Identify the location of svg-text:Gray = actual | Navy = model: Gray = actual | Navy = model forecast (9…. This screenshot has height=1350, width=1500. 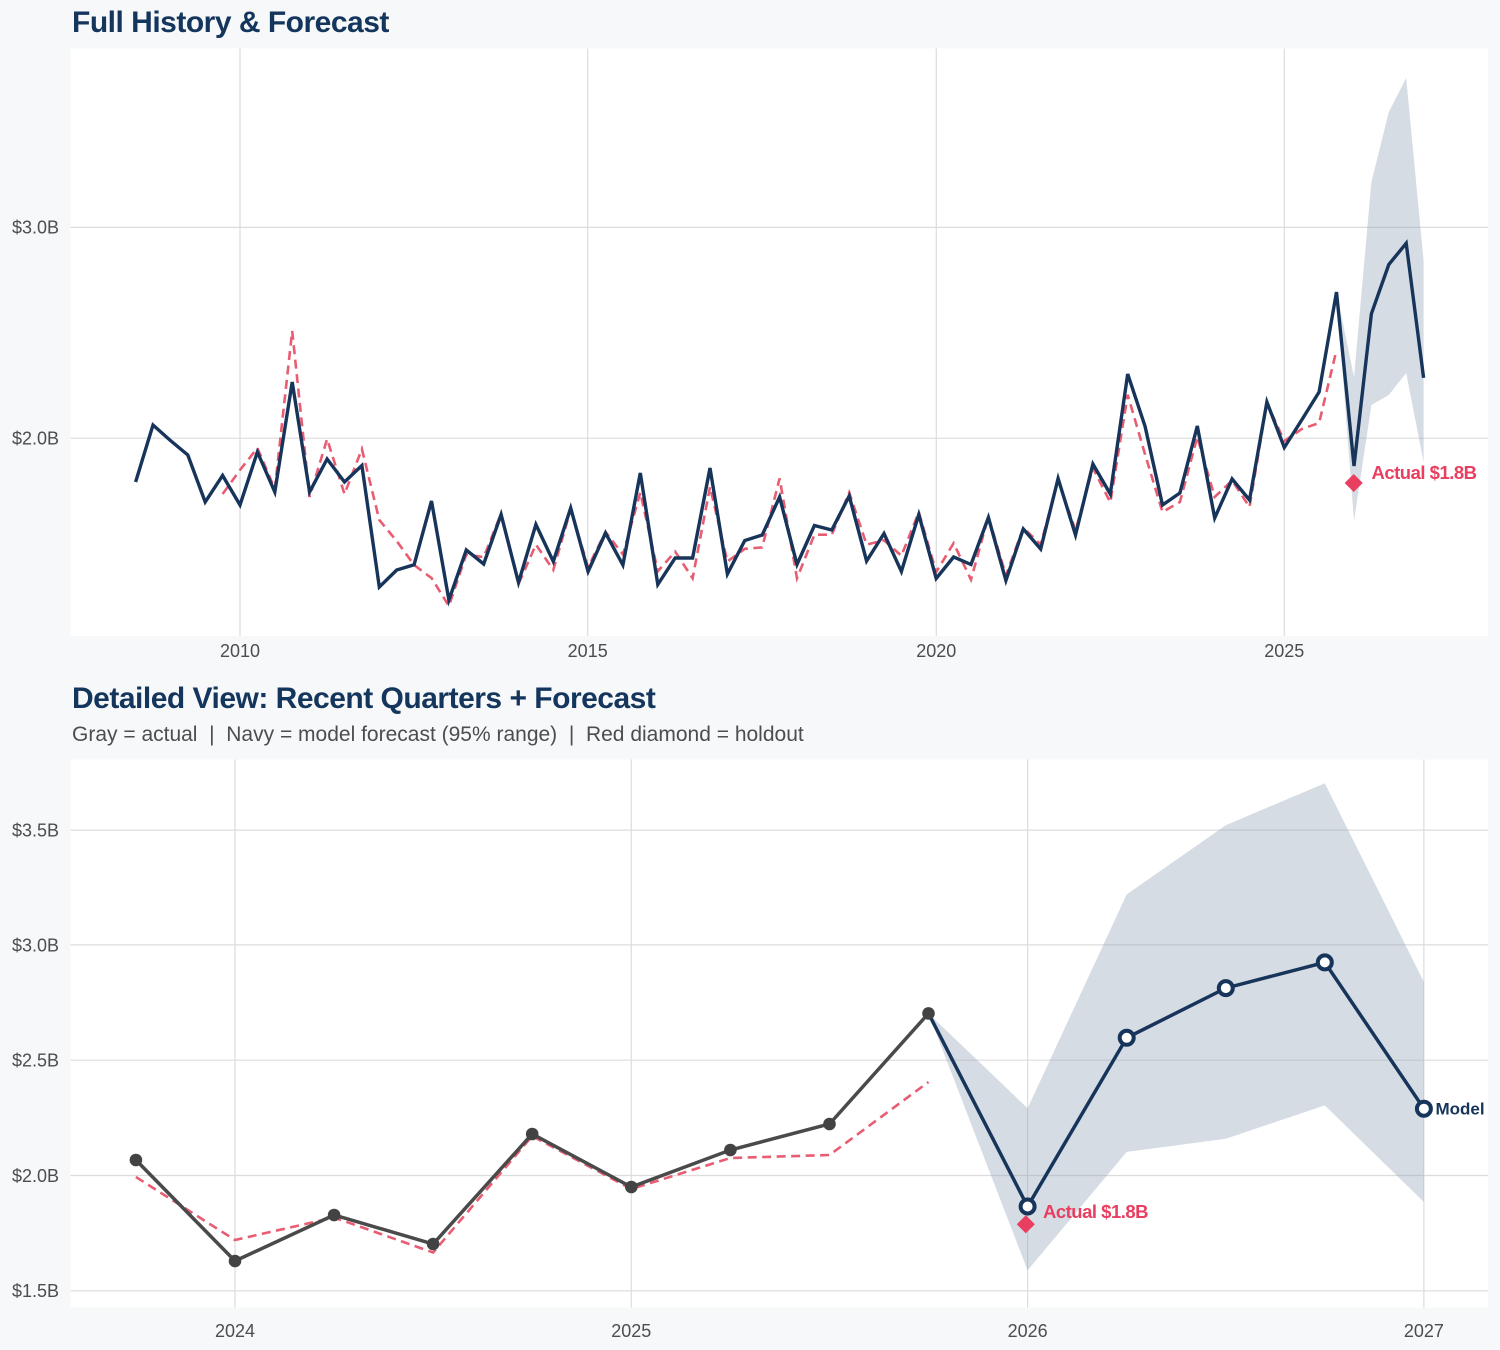
(438, 734).